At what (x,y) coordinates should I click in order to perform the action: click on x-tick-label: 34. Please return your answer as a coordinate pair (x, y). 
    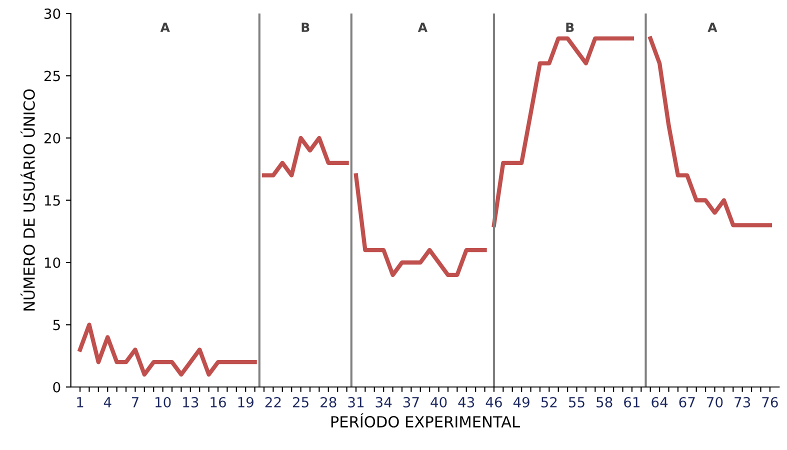
    Looking at the image, I should click on (384, 402).